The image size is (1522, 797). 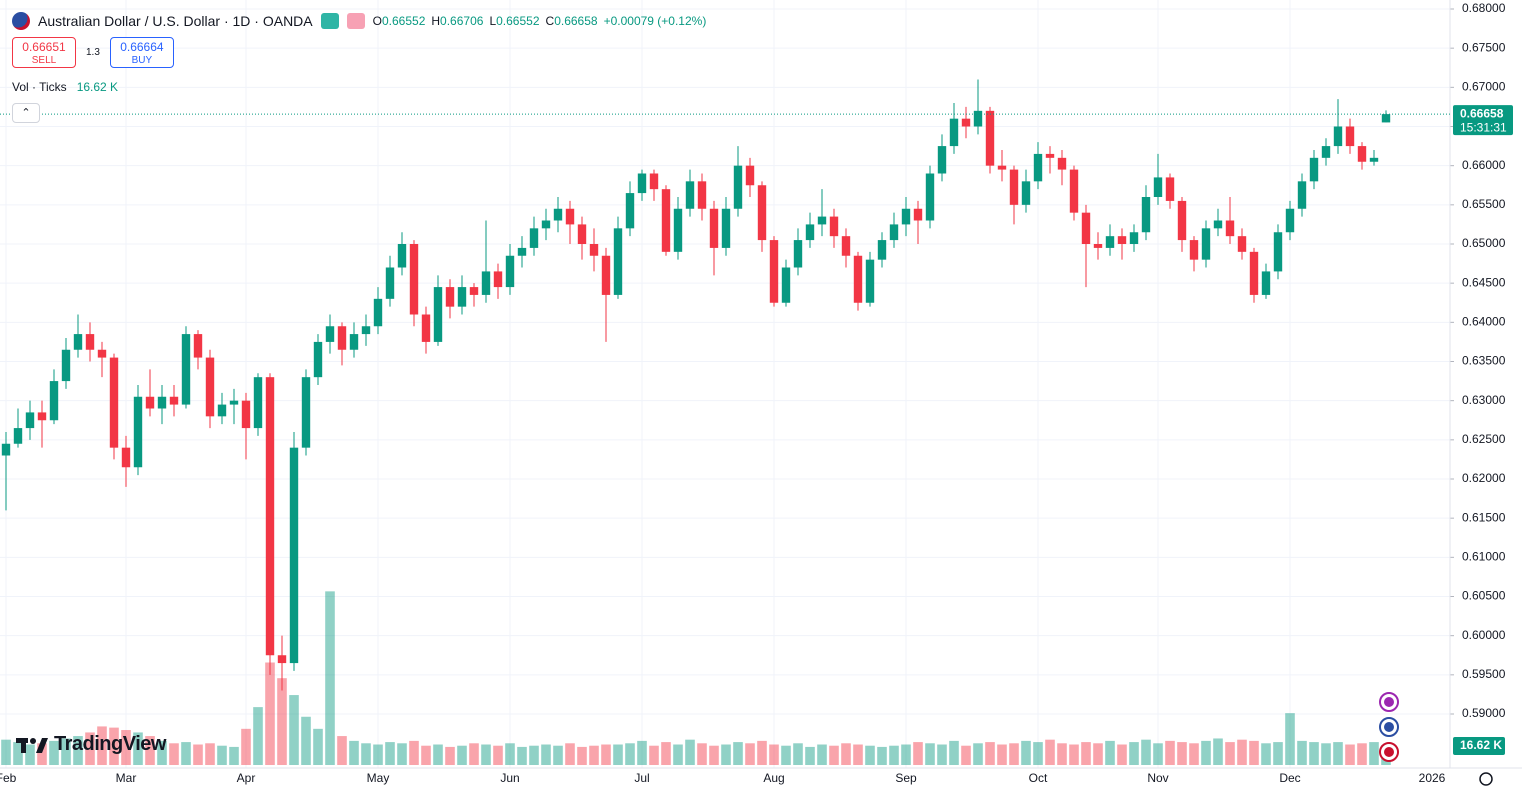 I want to click on y-tick-label: 0.67000, so click(x=1484, y=87).